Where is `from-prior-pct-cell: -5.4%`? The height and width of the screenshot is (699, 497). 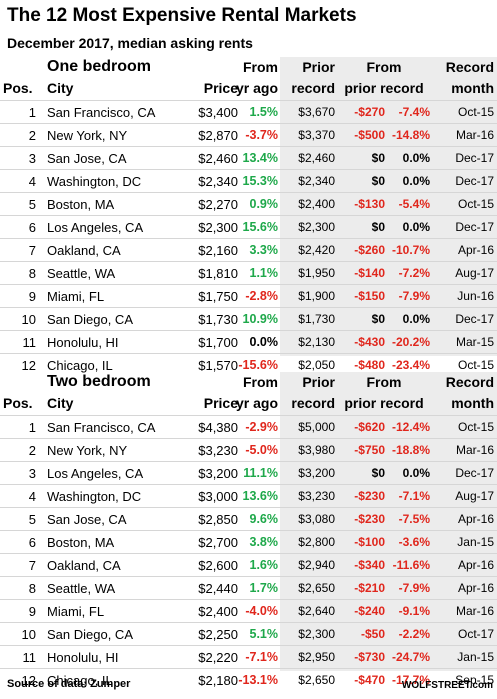 from-prior-pct-cell: -5.4% is located at coordinates (414, 204).